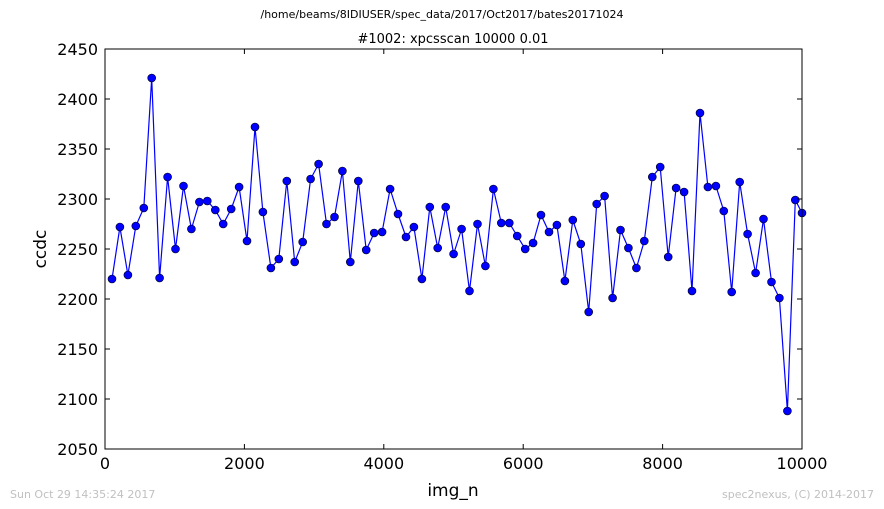  I want to click on y-tick-label: 2400, so click(77, 99).